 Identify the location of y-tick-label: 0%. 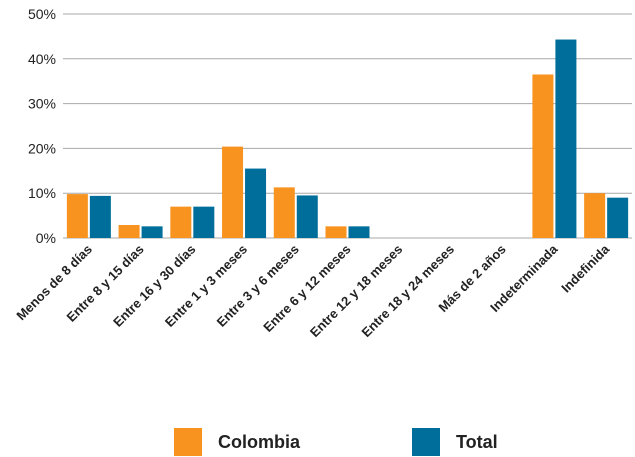
(46, 238).